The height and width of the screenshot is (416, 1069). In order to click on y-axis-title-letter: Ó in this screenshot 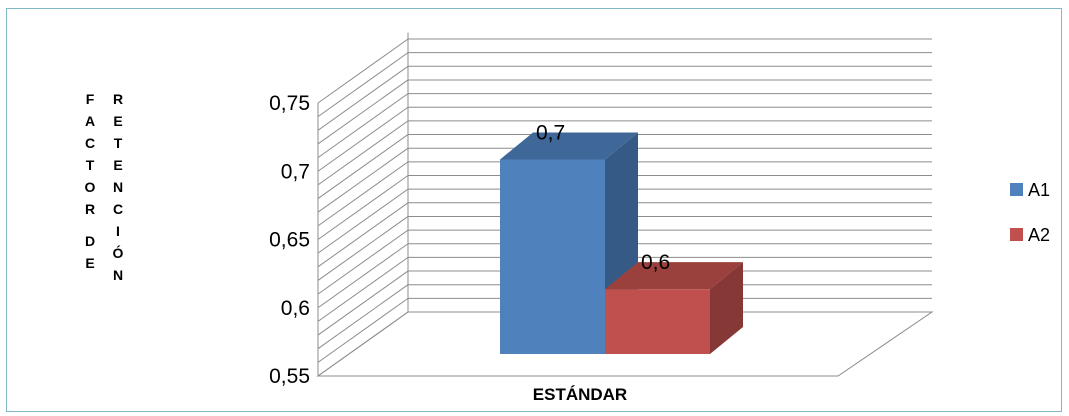, I will do `click(118, 252)`.